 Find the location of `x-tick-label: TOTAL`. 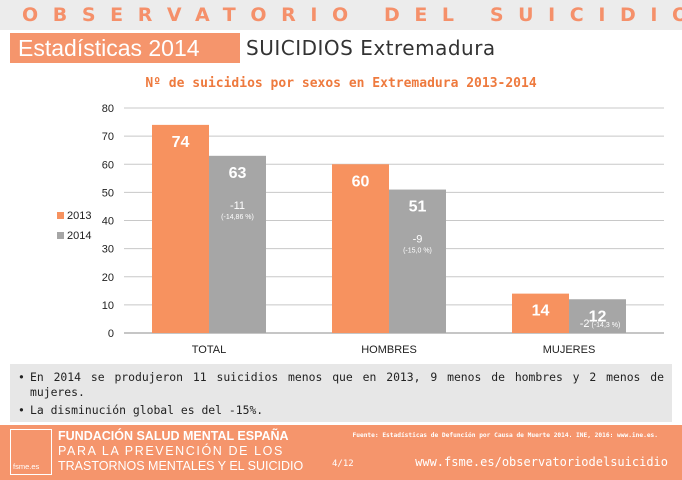

x-tick-label: TOTAL is located at coordinates (209, 350).